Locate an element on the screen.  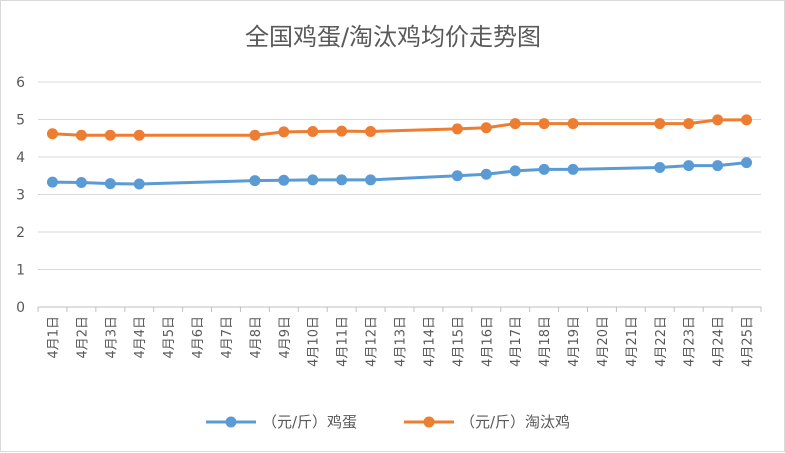
x-tick-label: 4月13日 is located at coordinates (401, 341).